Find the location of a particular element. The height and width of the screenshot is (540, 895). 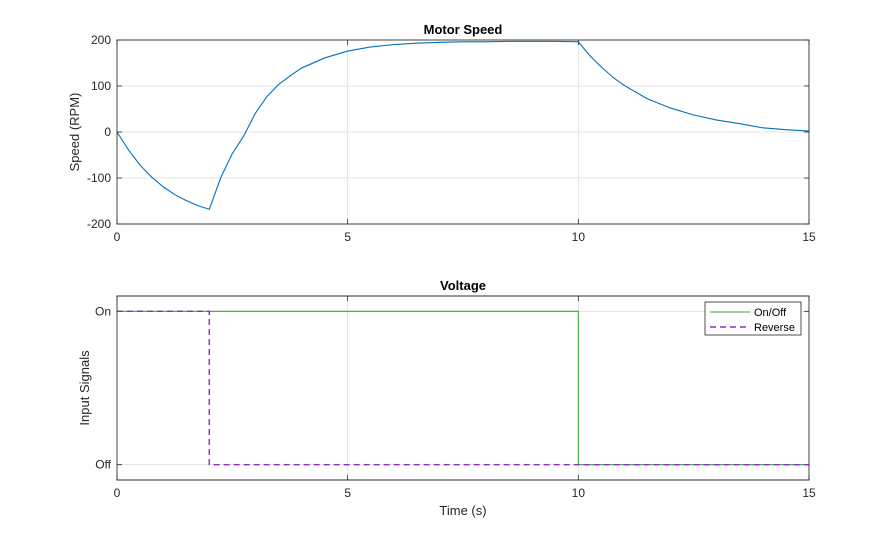

motor-speed-xtick-label: 5 is located at coordinates (347, 237).